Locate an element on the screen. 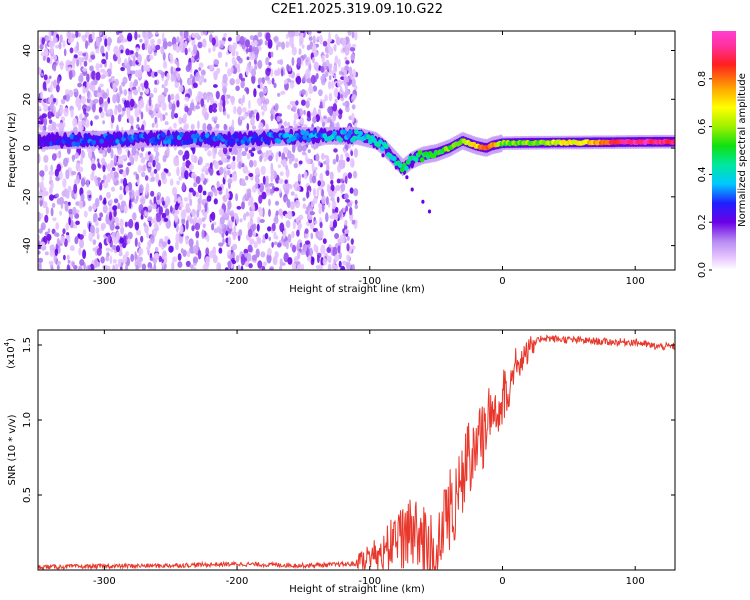 This screenshot has height=600, width=750. y-tick-label: -20 is located at coordinates (27, 197).